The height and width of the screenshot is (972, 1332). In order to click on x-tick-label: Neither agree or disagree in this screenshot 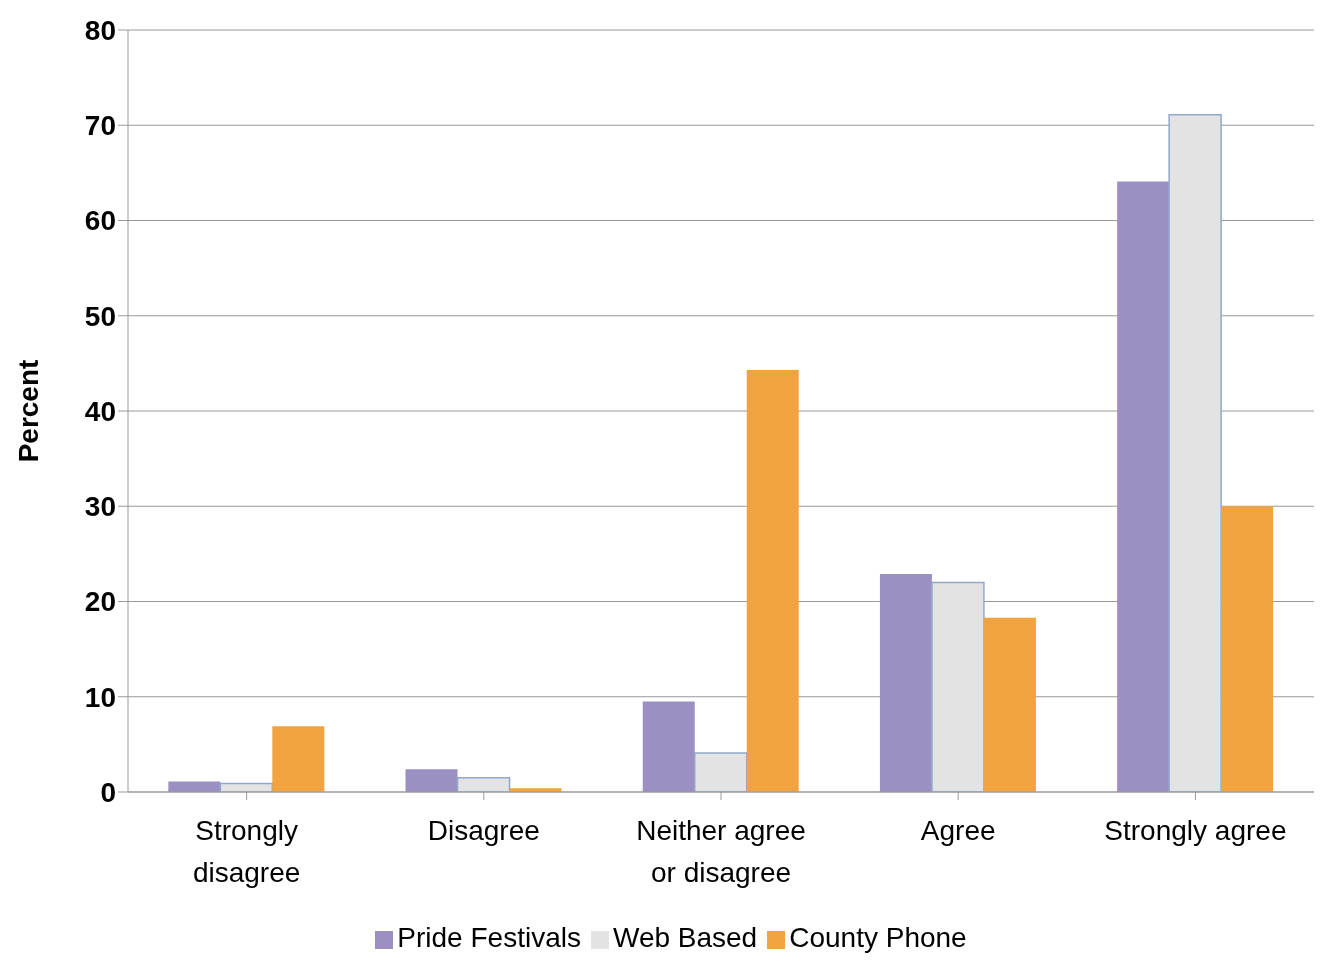, I will do `click(721, 851)`.